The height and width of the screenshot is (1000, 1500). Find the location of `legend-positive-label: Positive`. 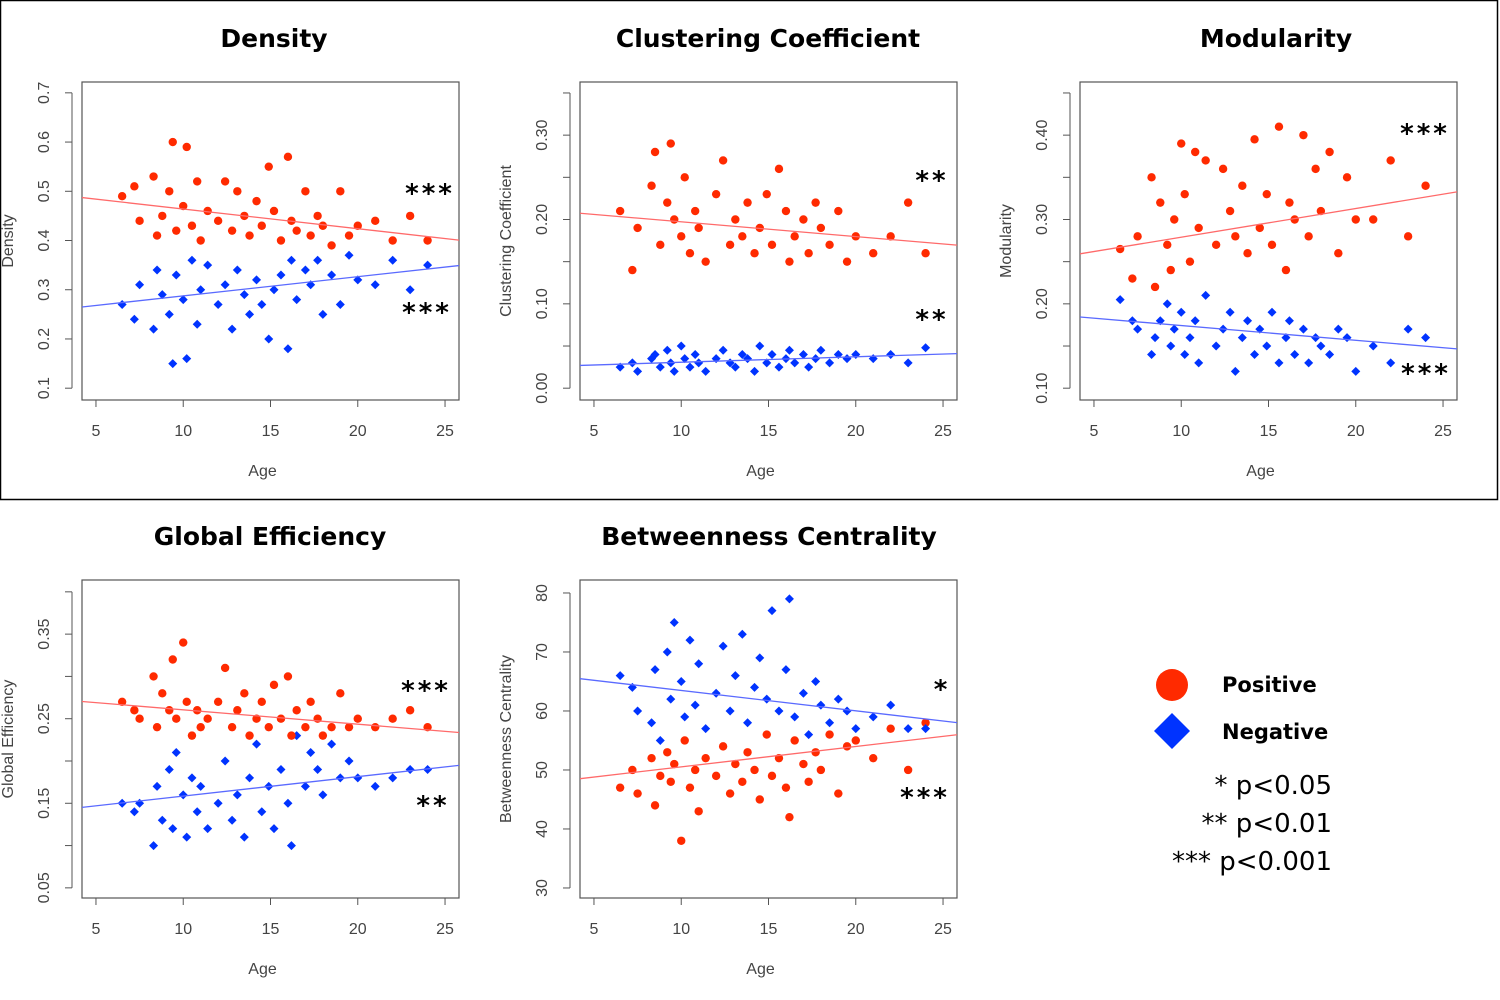

legend-positive-label: Positive is located at coordinates (1269, 685).